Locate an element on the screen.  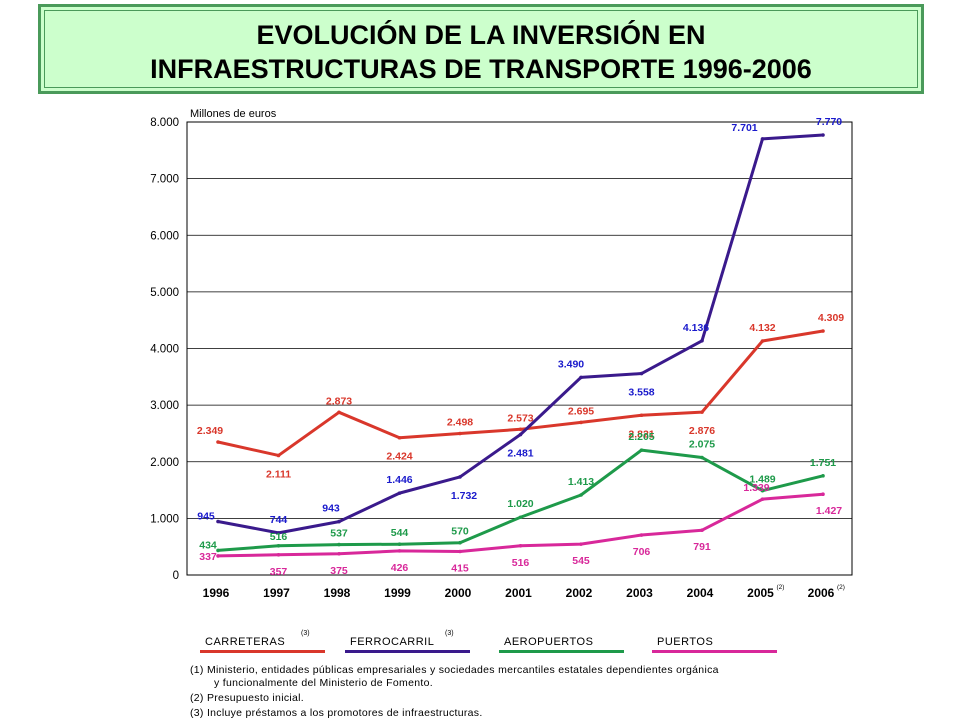
data-label: 1.446 is located at coordinates (399, 480).